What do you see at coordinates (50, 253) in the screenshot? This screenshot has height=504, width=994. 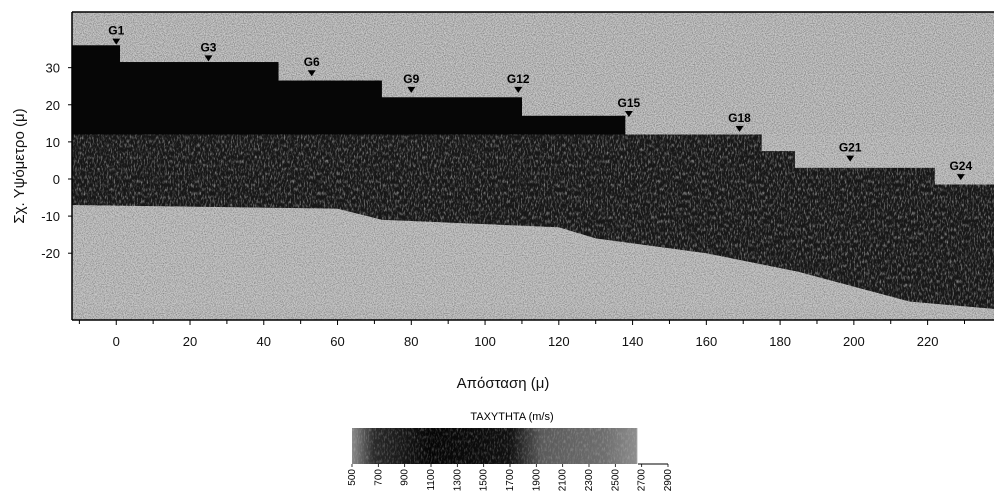 I see `y-tick-label: -20` at bounding box center [50, 253].